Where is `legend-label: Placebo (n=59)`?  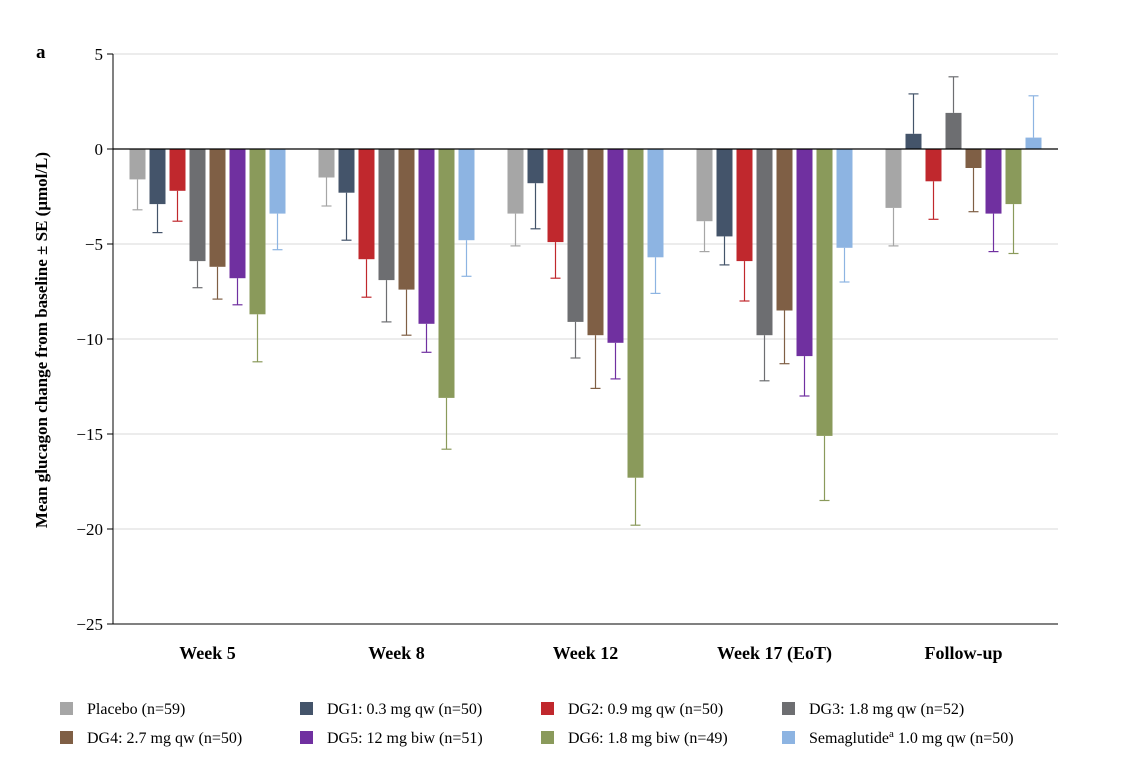 legend-label: Placebo (n=59) is located at coordinates (136, 709).